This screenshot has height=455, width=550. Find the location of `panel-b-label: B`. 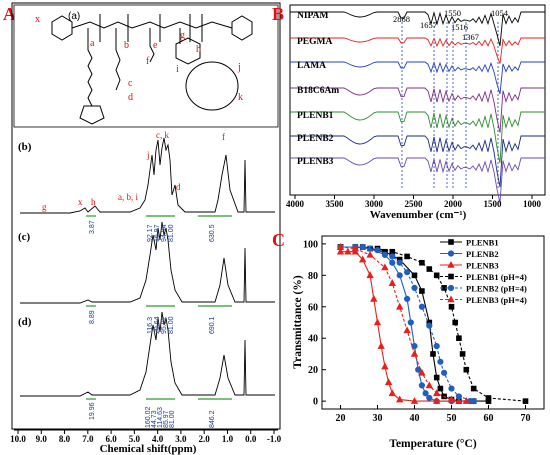

panel-b-label: B is located at coordinates (278, 14).